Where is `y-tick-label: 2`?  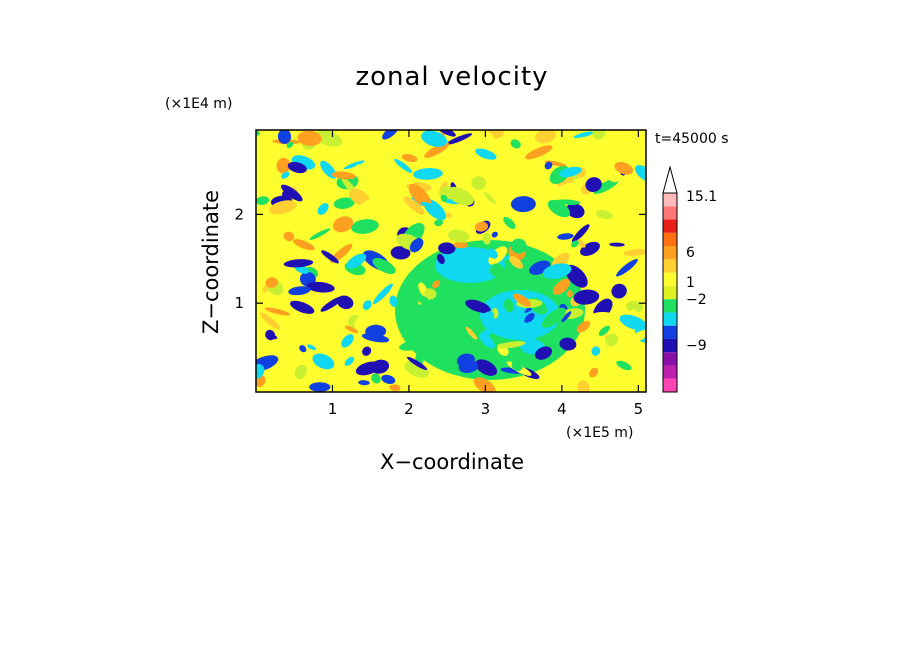 y-tick-label: 2 is located at coordinates (239, 214).